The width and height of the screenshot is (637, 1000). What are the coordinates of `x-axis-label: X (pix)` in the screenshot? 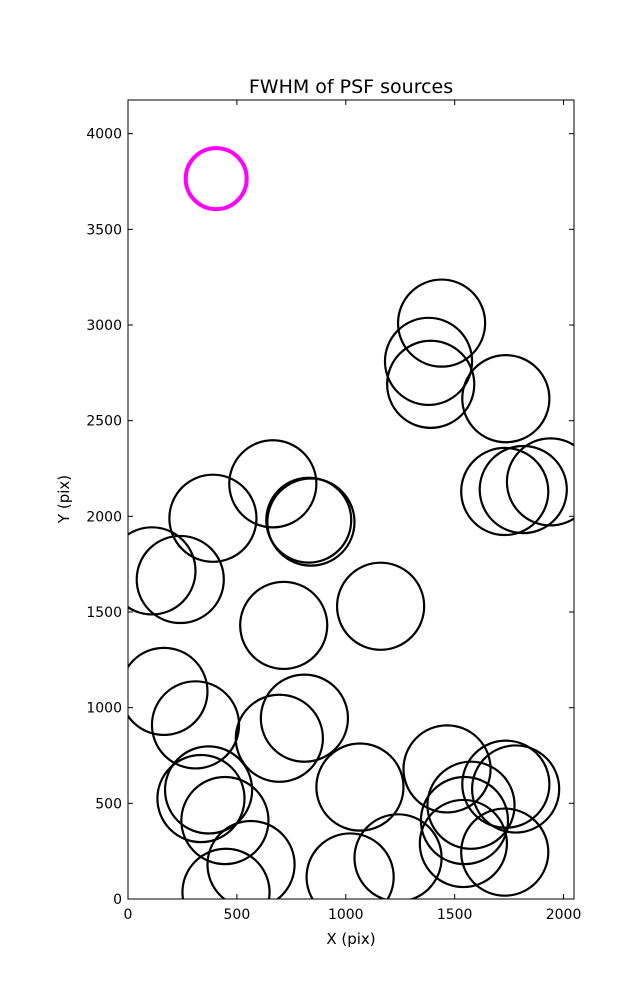 It's located at (350, 939).